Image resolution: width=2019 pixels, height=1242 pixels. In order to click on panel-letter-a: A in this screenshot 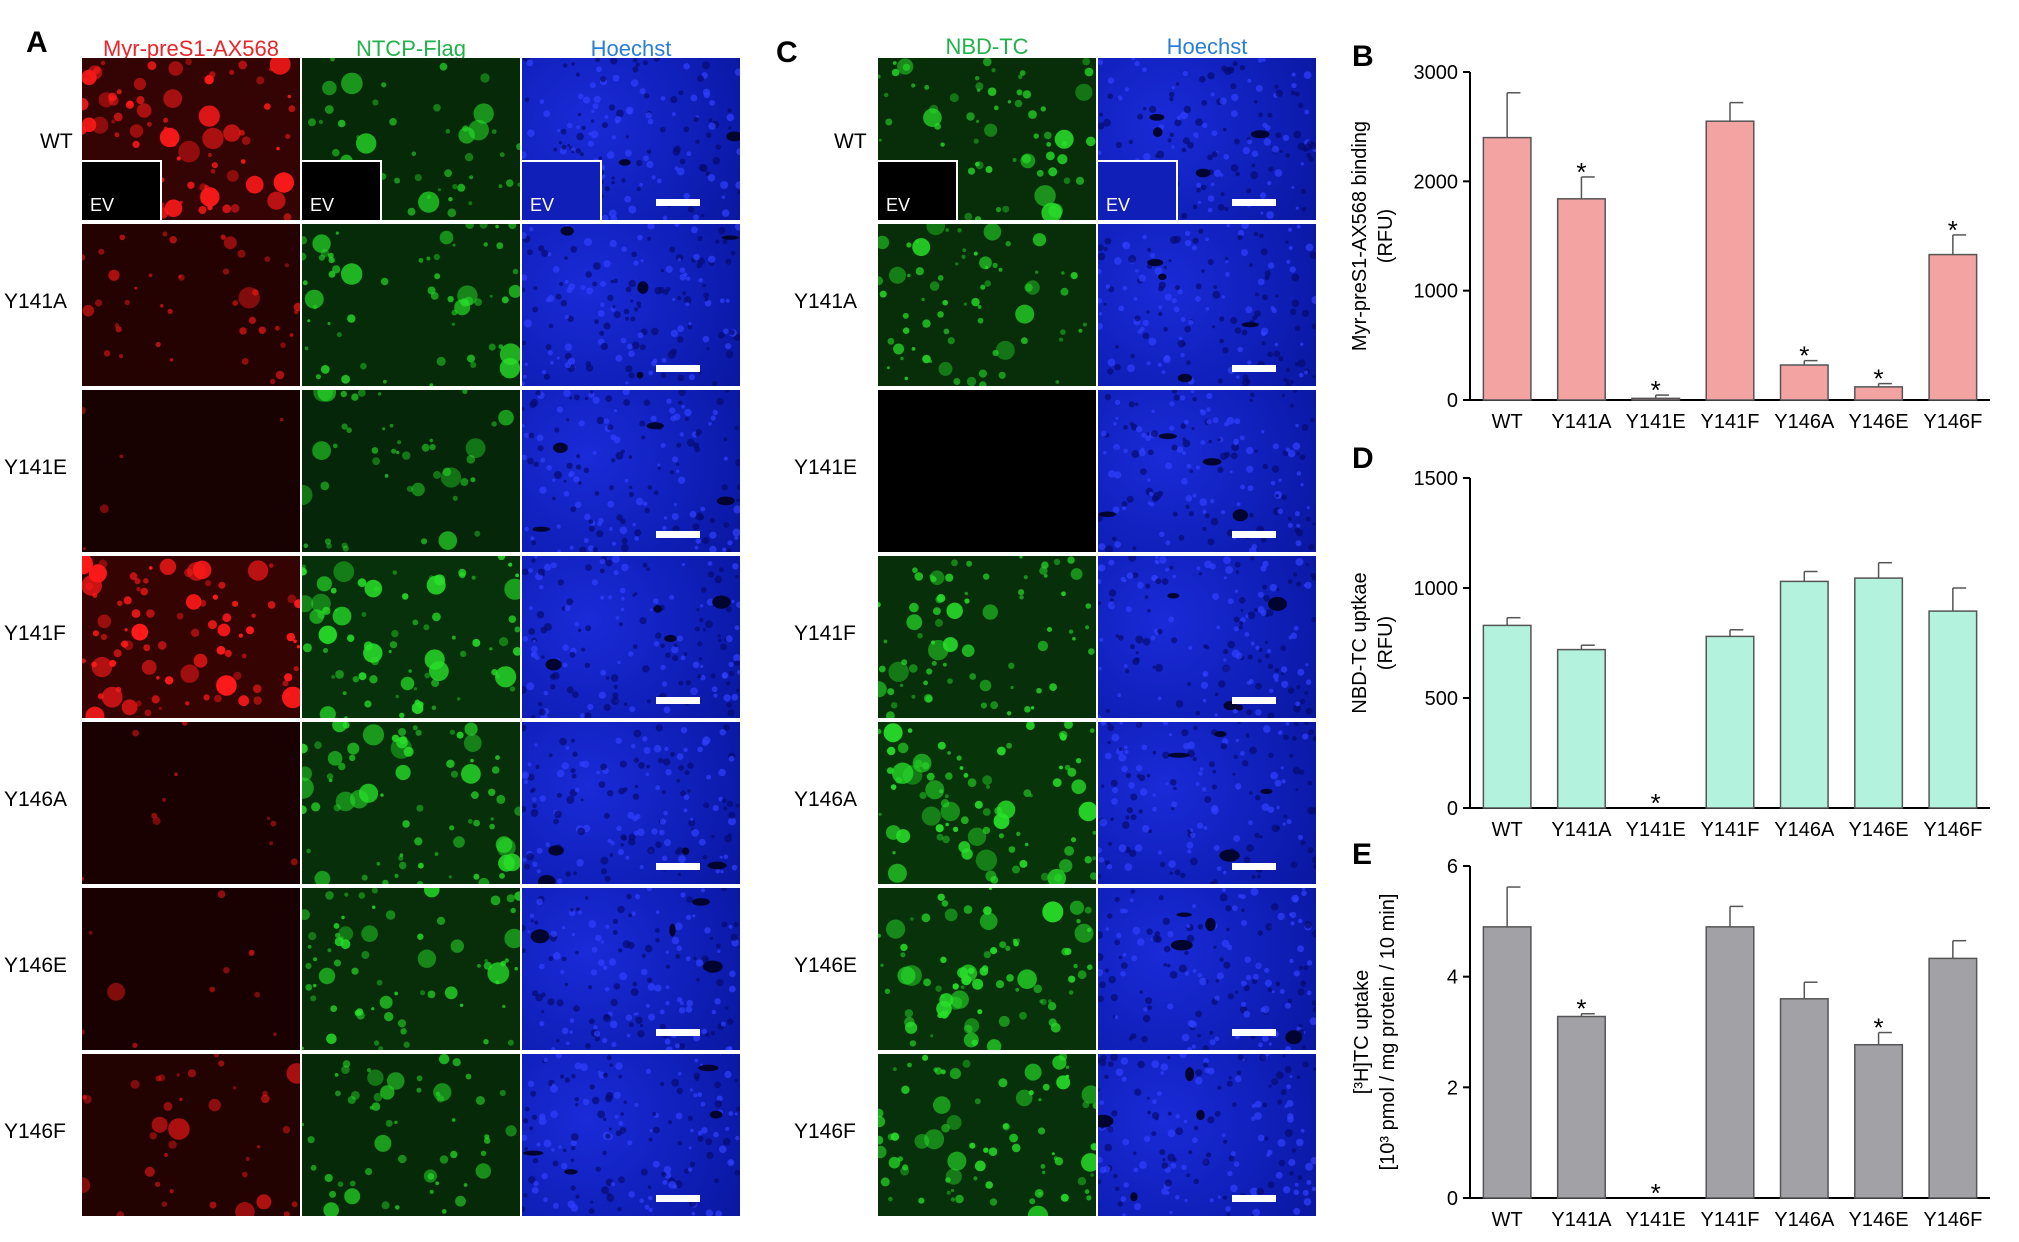, I will do `click(37, 42)`.